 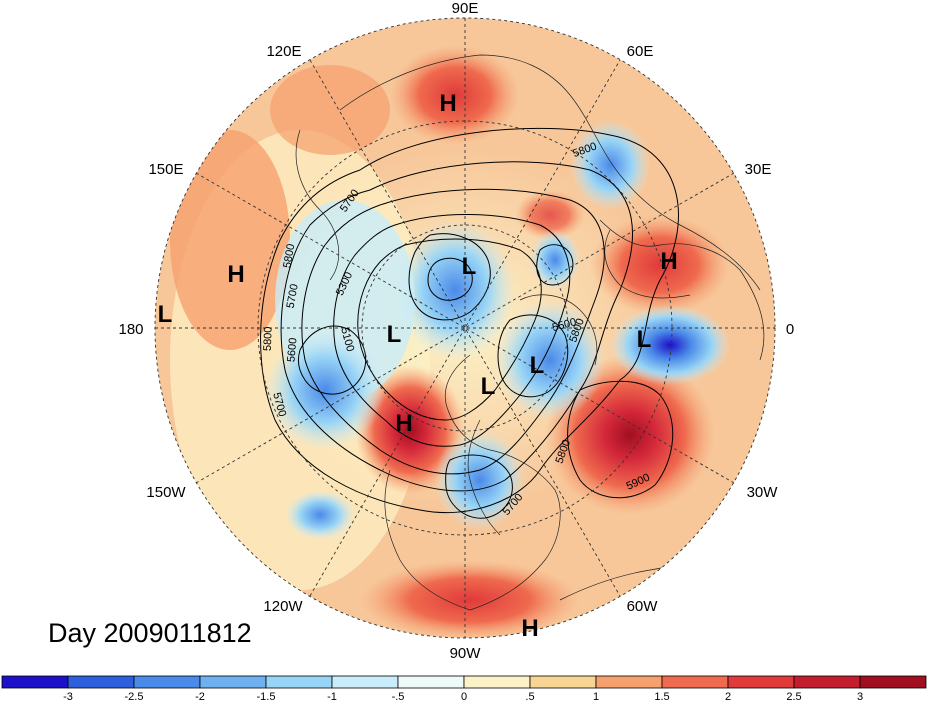 What do you see at coordinates (266, 696) in the screenshot?
I see `colorbar-tick-label: -1.5` at bounding box center [266, 696].